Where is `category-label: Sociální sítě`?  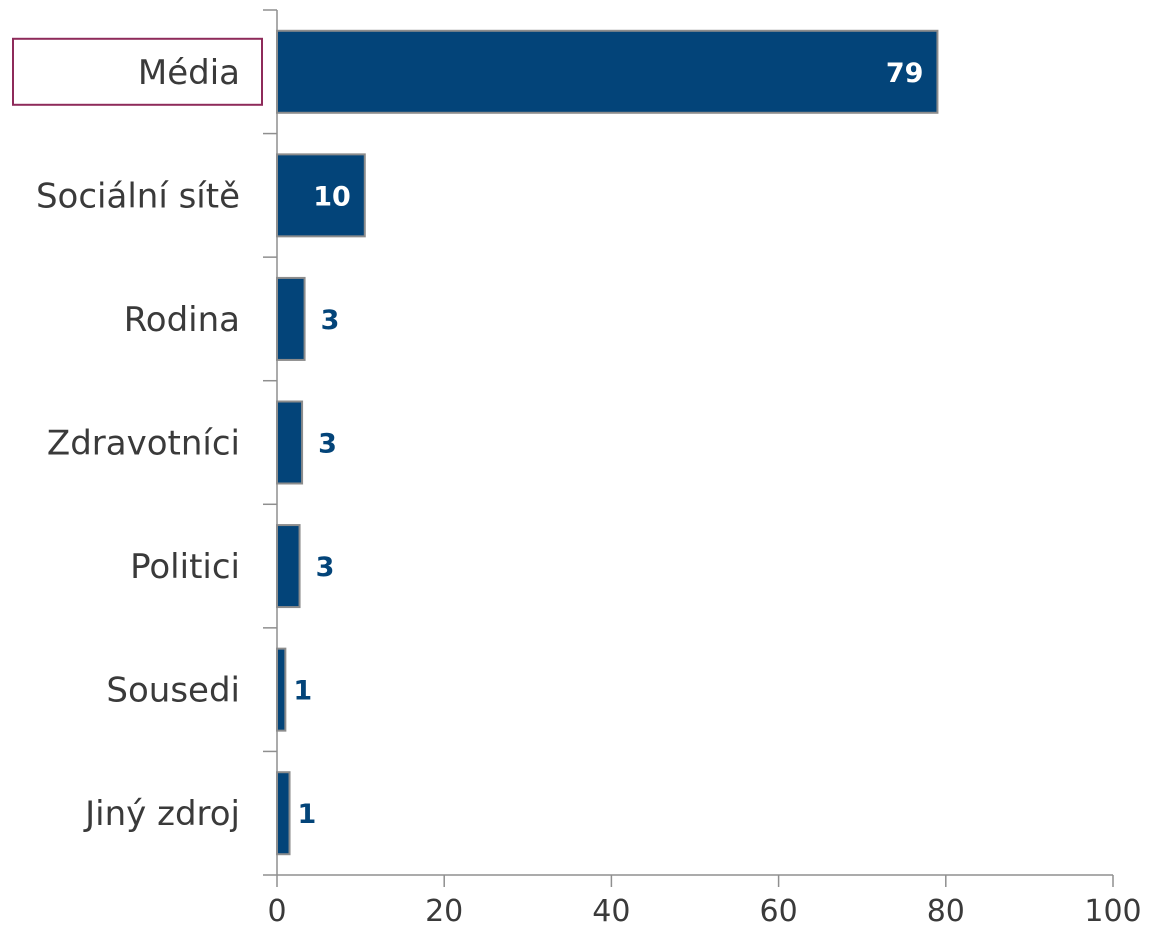 category-label: Sociální sítě is located at coordinates (138, 196).